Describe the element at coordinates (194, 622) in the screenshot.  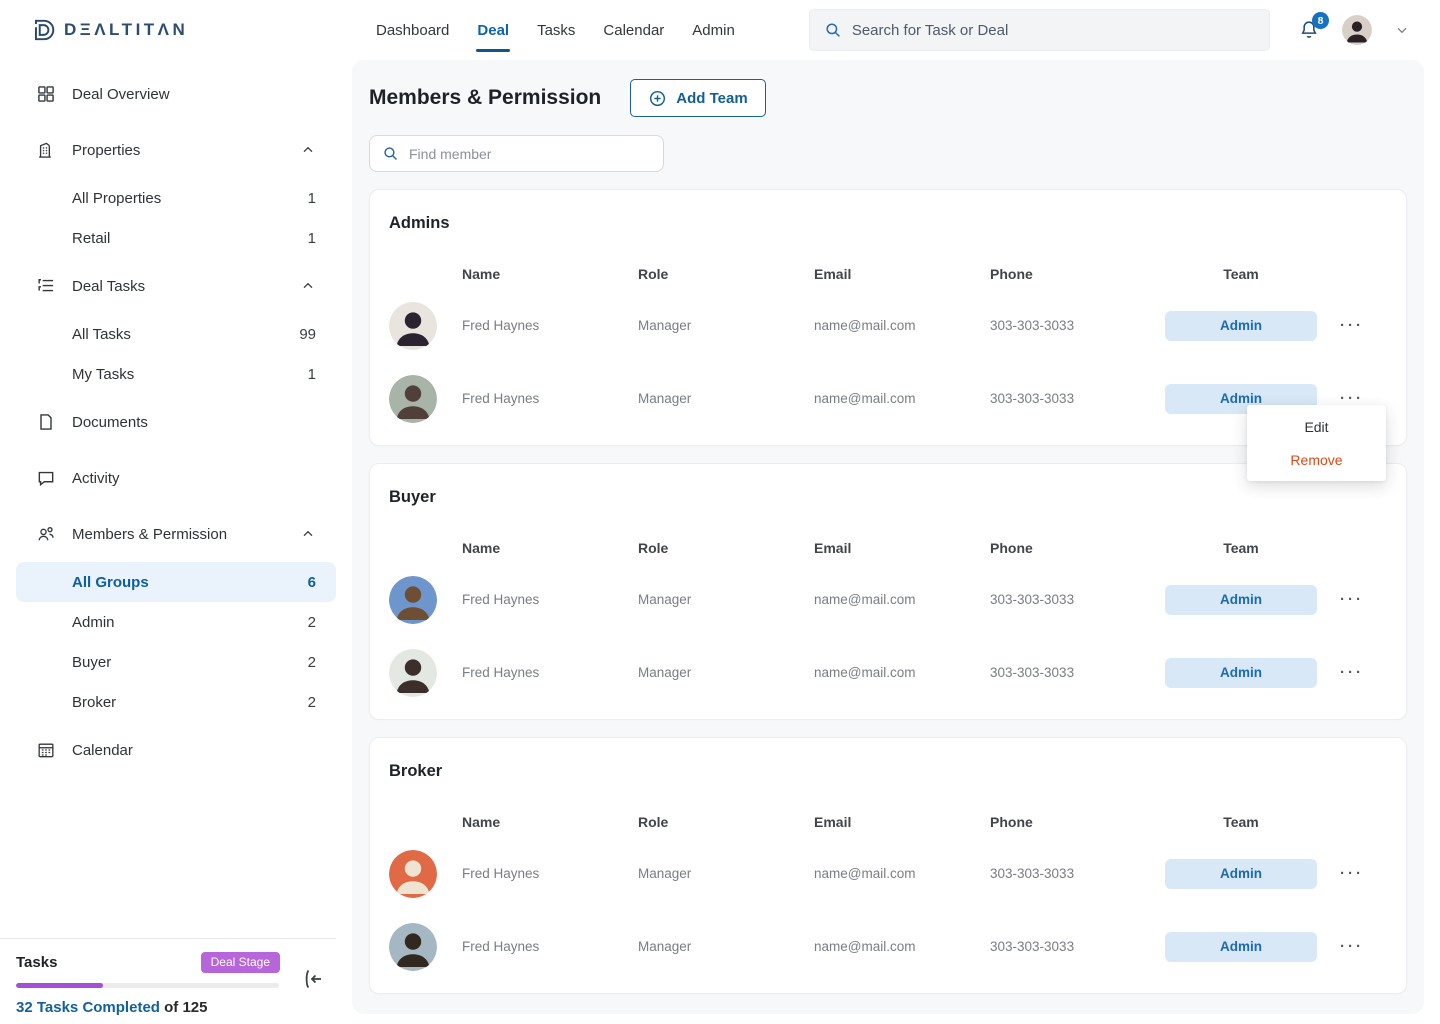
I see `sidebar-item-admin-group: Admin 2` at that location.